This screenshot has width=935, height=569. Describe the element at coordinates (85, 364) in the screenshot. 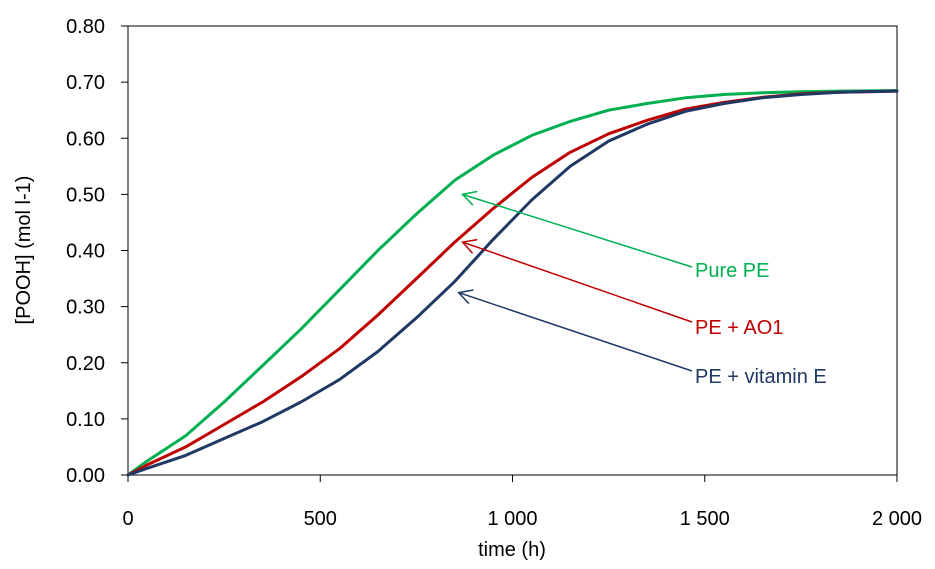

I see `y-tick-label: 0.20` at that location.